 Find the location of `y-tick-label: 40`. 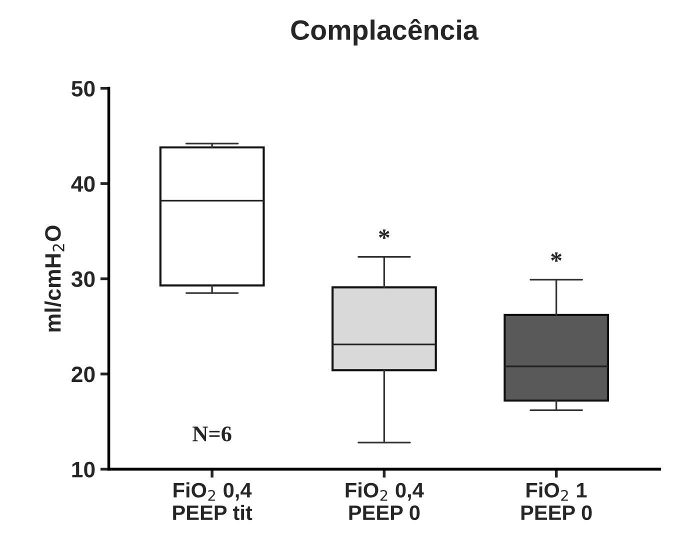

y-tick-label: 40 is located at coordinates (83, 184).